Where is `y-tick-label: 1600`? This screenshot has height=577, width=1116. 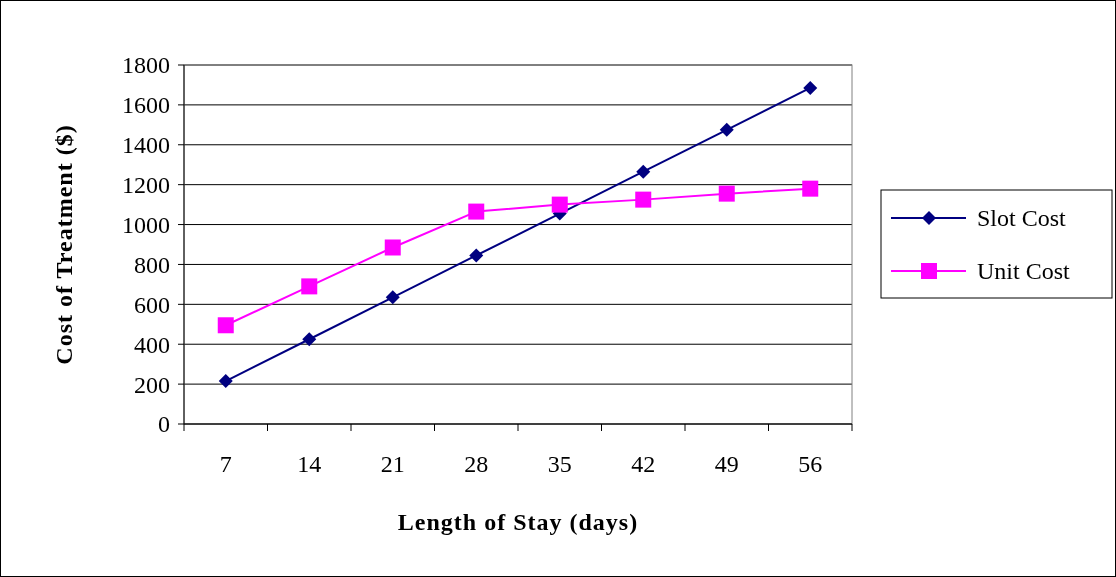 y-tick-label: 1600 is located at coordinates (146, 105).